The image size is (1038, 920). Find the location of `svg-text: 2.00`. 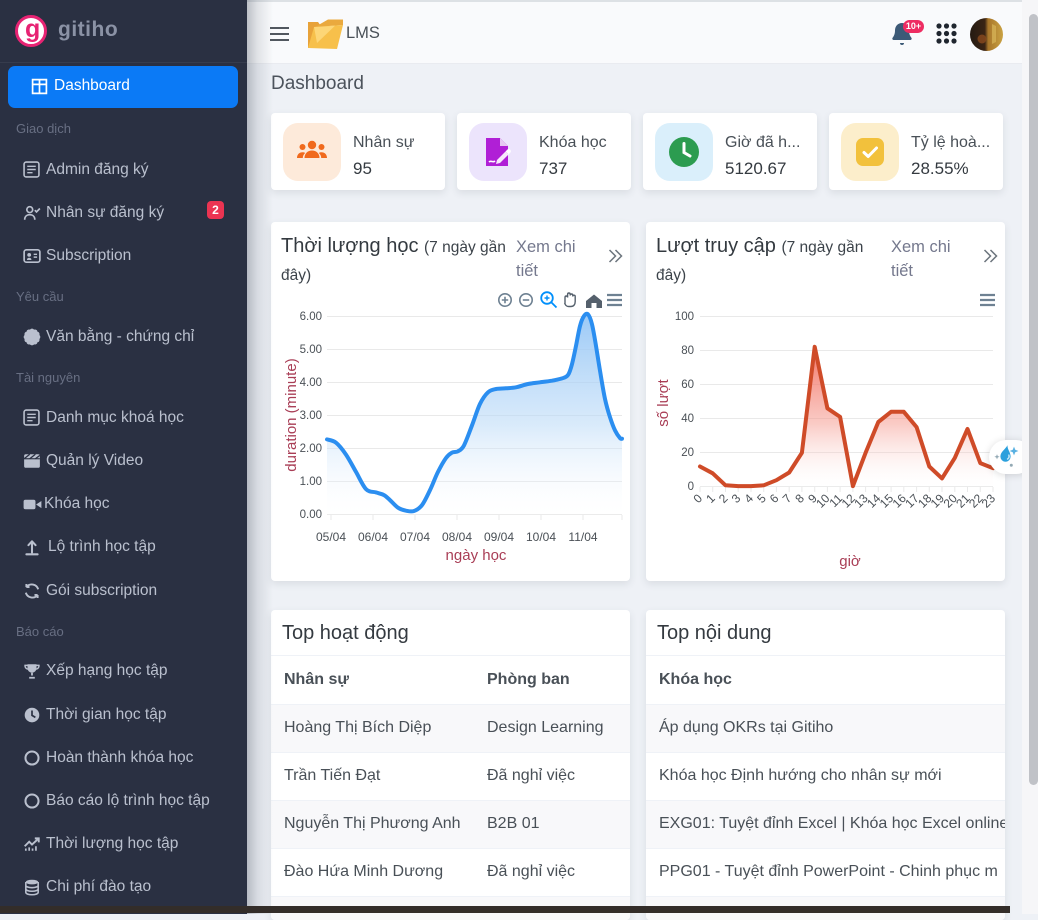

svg-text: 2.00 is located at coordinates (311, 449).